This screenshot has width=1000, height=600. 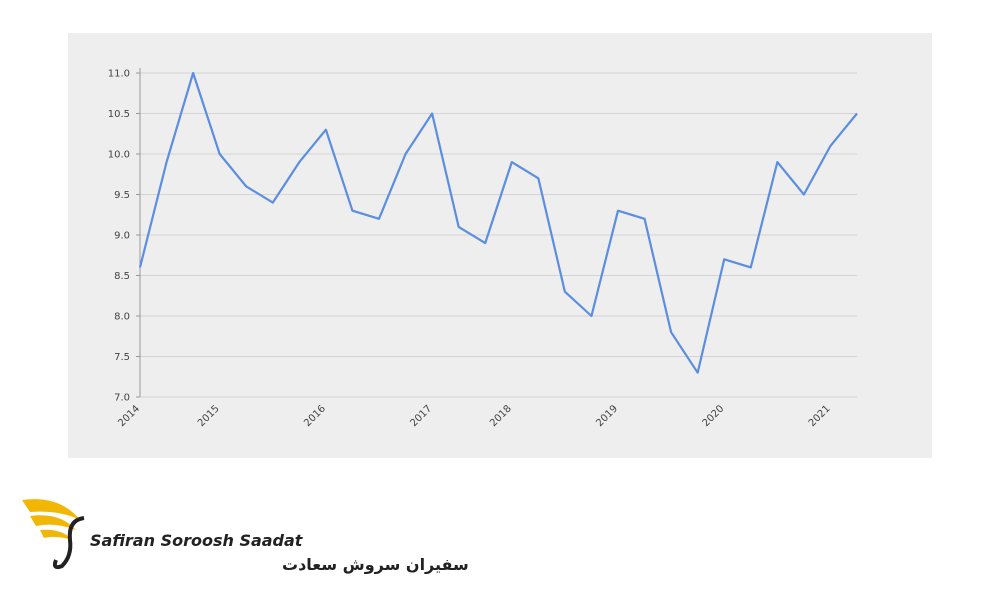 What do you see at coordinates (122, 398) in the screenshot?
I see `y-tick-label: 7.0` at bounding box center [122, 398].